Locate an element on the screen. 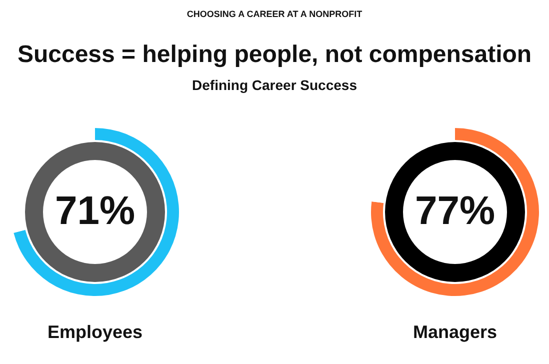 The width and height of the screenshot is (549, 364). text: Success = helping people, not compensation is located at coordinates (274, 54).